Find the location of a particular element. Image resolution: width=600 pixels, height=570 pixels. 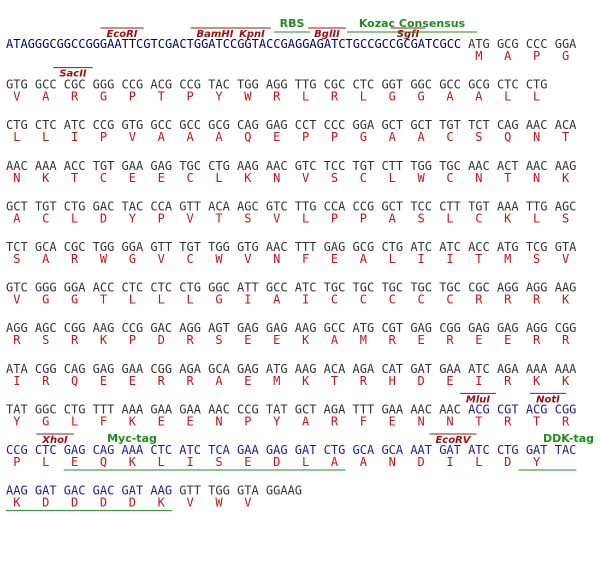

codon: TTG is located at coordinates (306, 85).